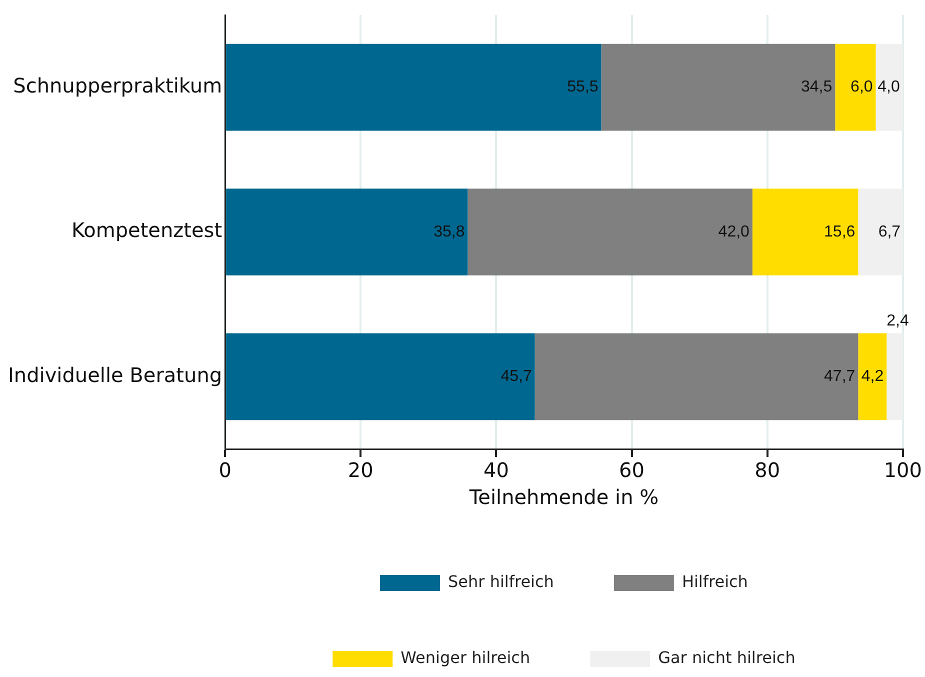 The width and height of the screenshot is (925, 677). I want to click on data-label: 42,0, so click(734, 231).